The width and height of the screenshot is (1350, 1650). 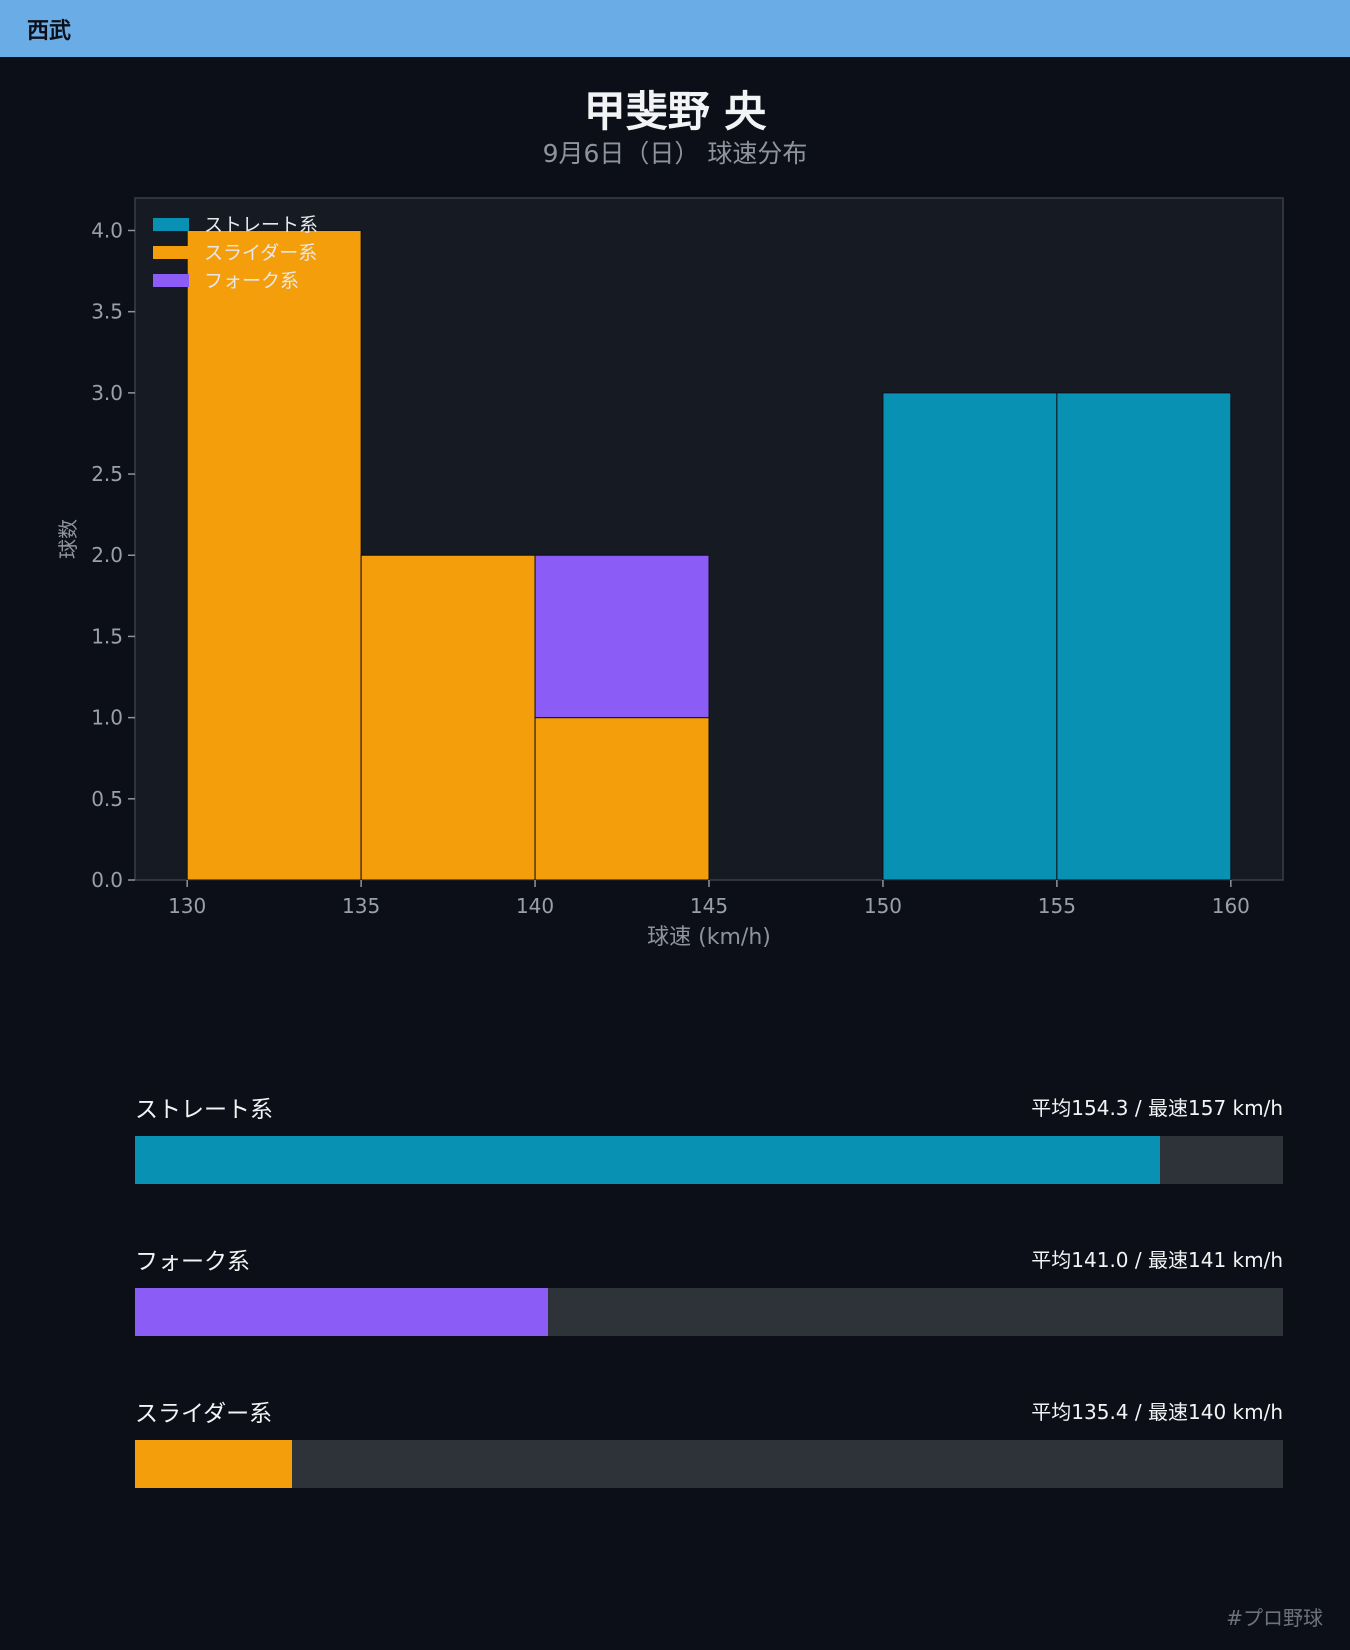 What do you see at coordinates (204, 1110) in the screenshot?
I see `stat-name: ストレート系` at bounding box center [204, 1110].